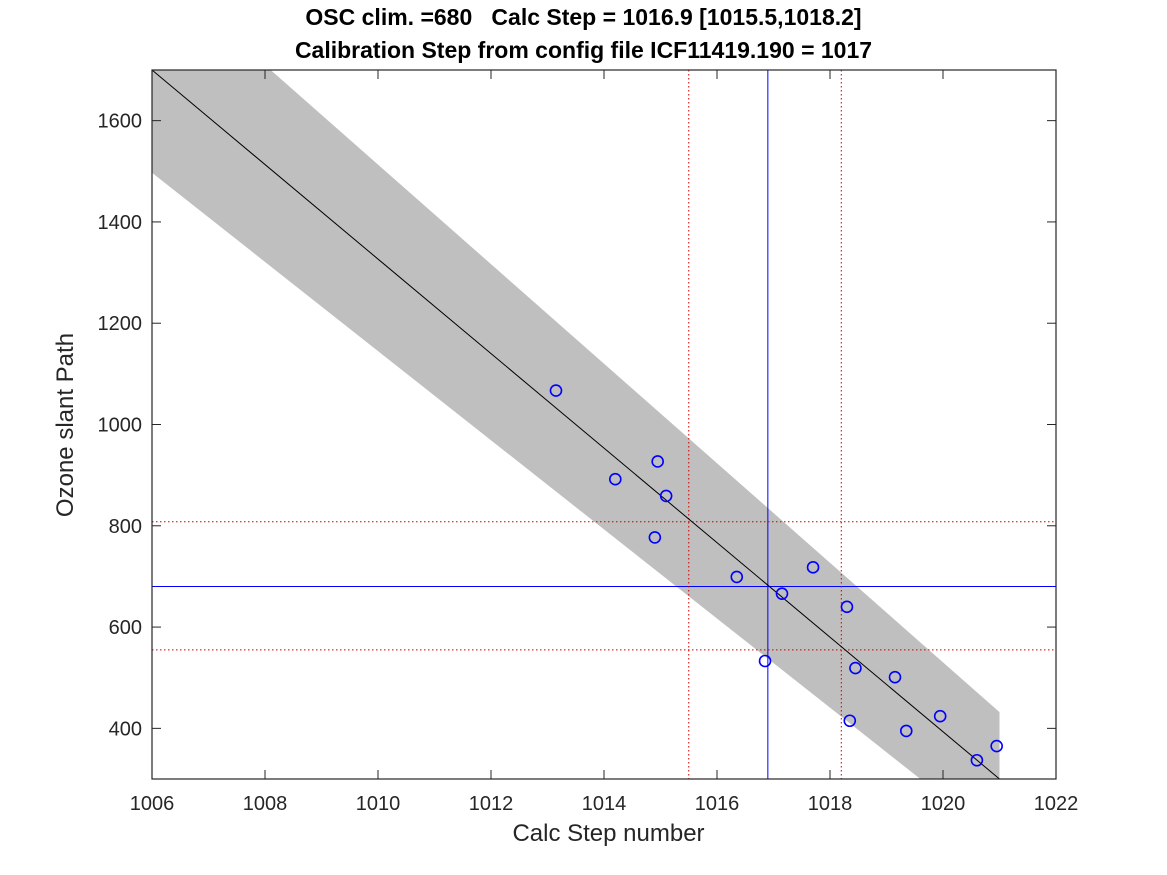  What do you see at coordinates (125, 729) in the screenshot?
I see `y-tick-label: 400` at bounding box center [125, 729].